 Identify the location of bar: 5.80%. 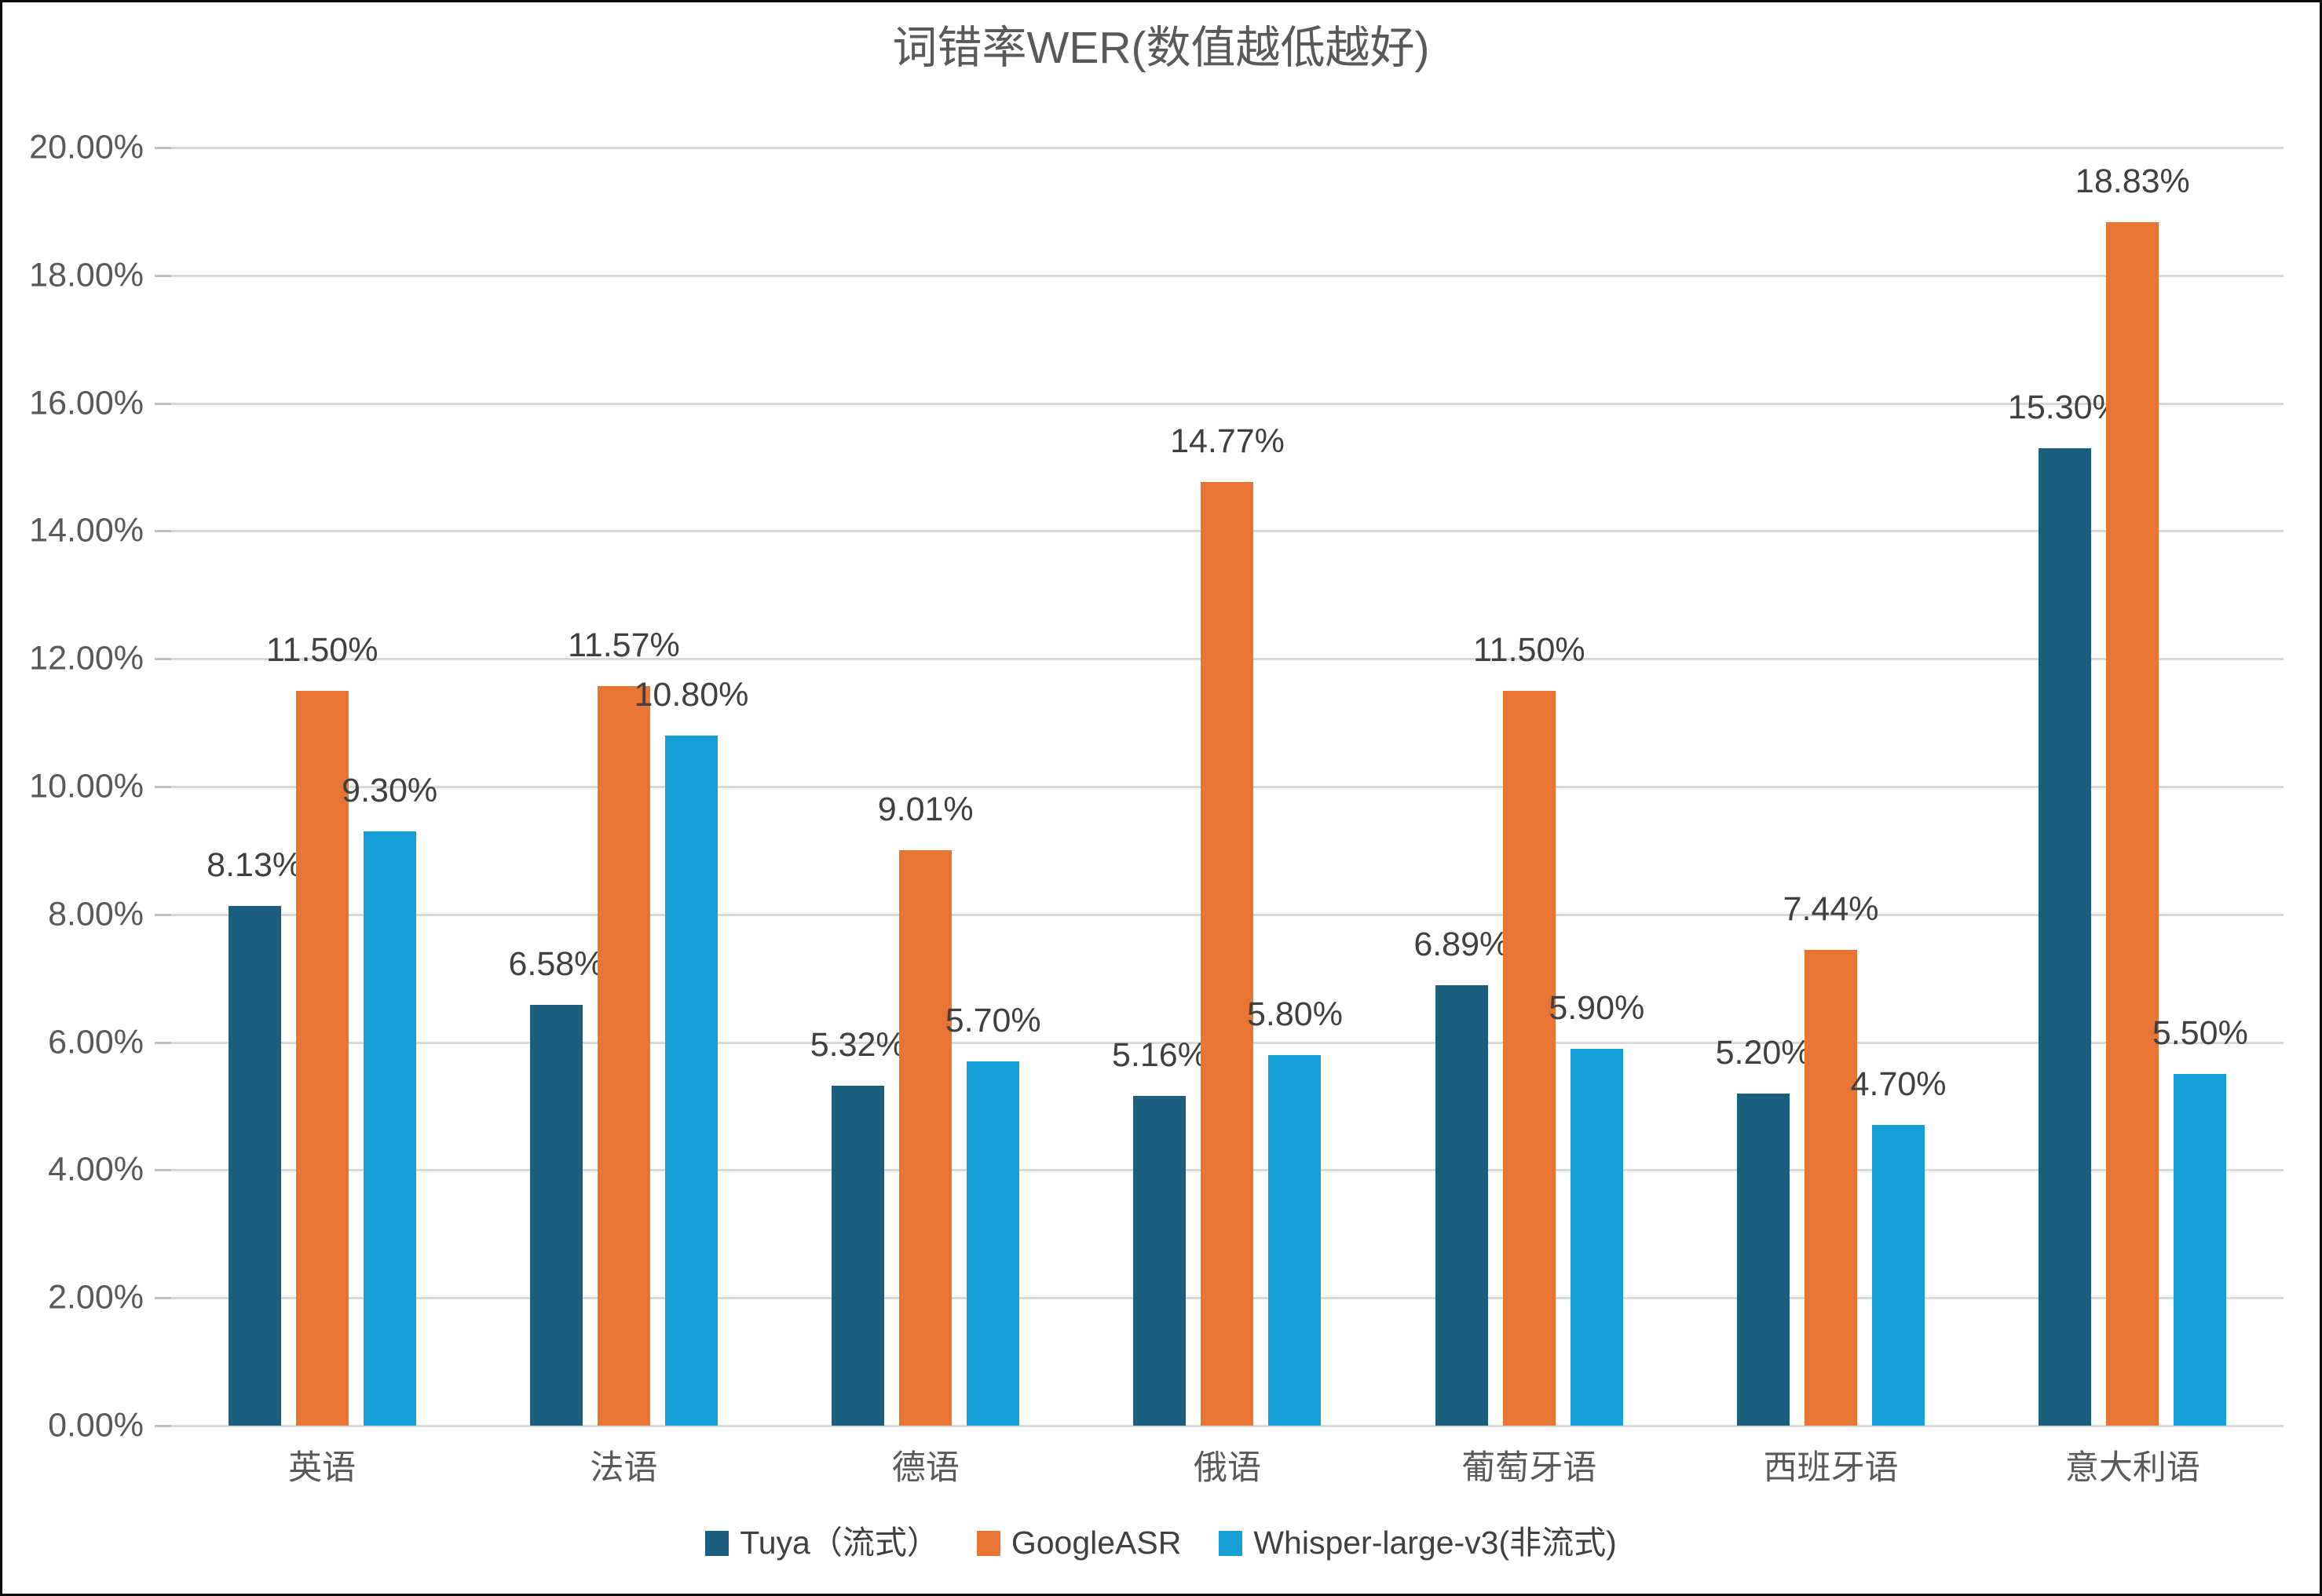
(1295, 1211).